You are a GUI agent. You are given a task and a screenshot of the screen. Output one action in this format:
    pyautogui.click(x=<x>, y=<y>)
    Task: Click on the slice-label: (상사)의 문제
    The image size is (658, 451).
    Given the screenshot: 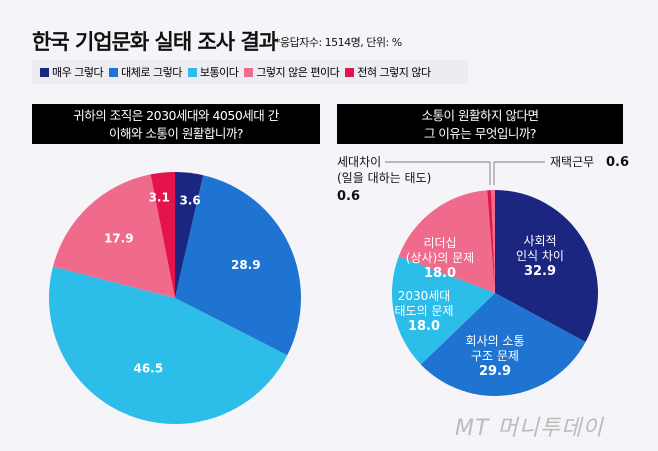 What is the action you would take?
    pyautogui.click(x=440, y=258)
    